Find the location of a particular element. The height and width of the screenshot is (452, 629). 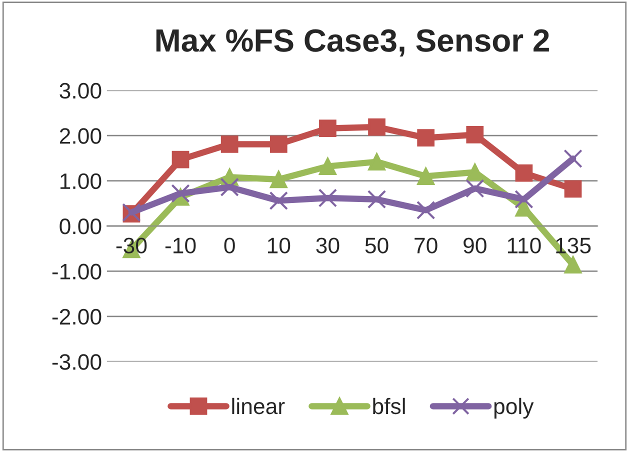

legend-label: linear is located at coordinates (258, 406).